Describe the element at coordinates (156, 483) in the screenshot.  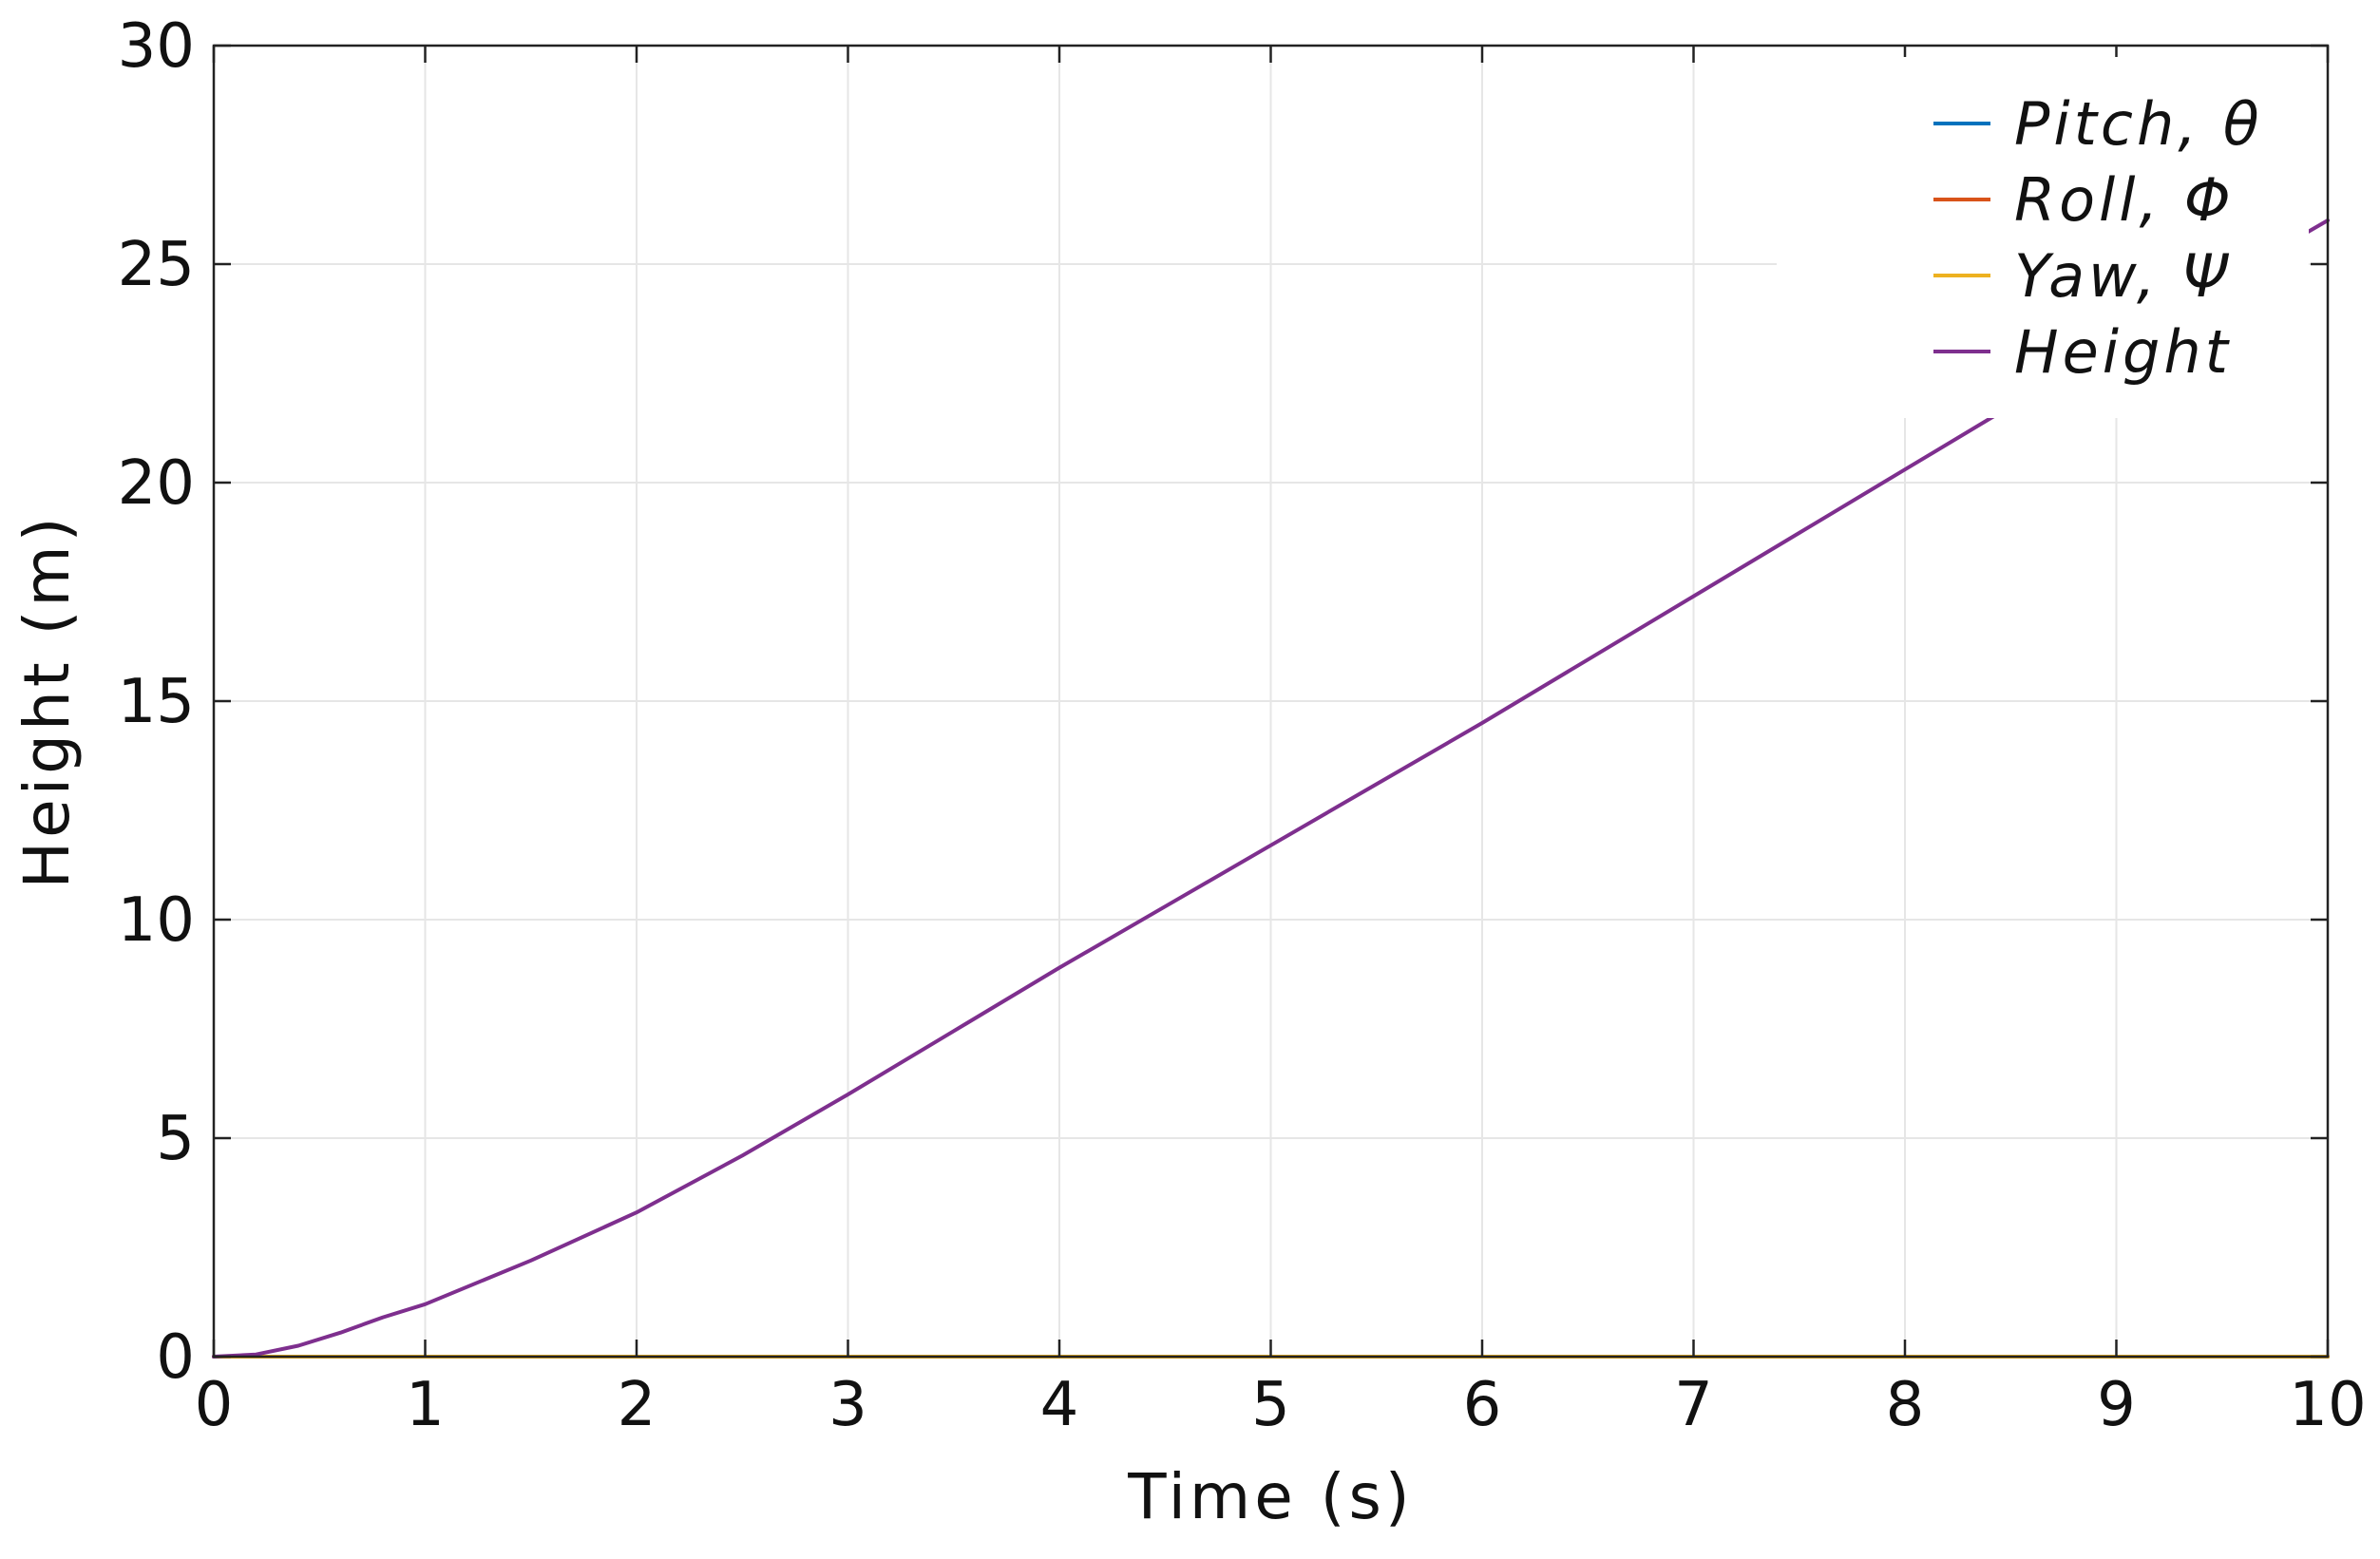
I see `y-tick-label: 20` at that location.